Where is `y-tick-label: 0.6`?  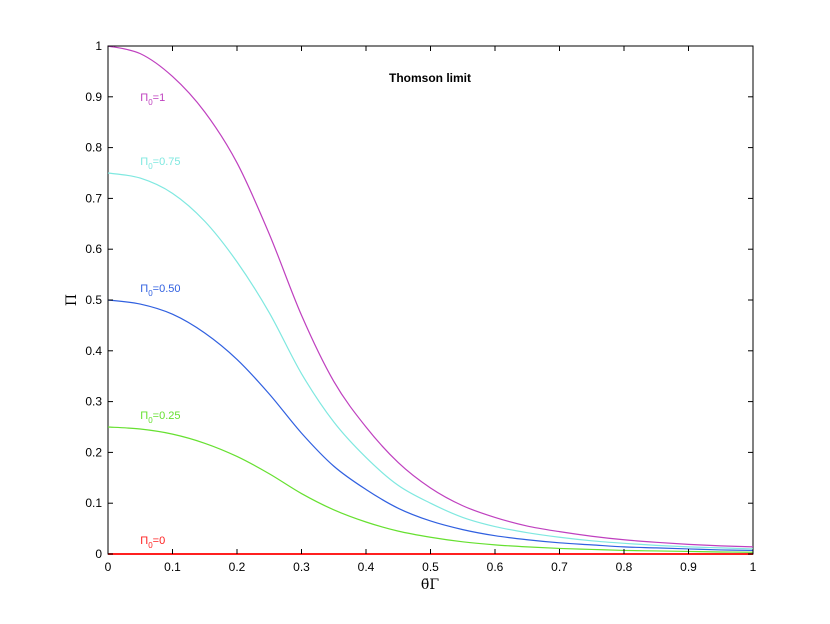
y-tick-label: 0.6 is located at coordinates (93, 249).